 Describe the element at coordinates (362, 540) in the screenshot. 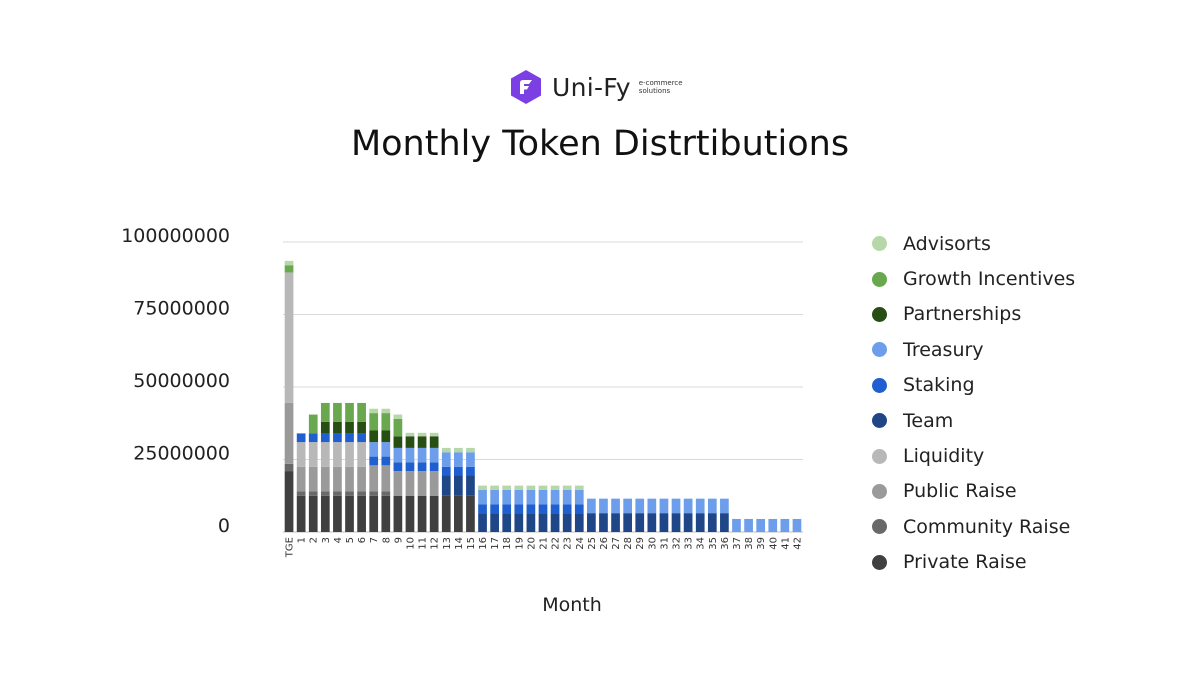

I see `x-tick-label: 6` at that location.